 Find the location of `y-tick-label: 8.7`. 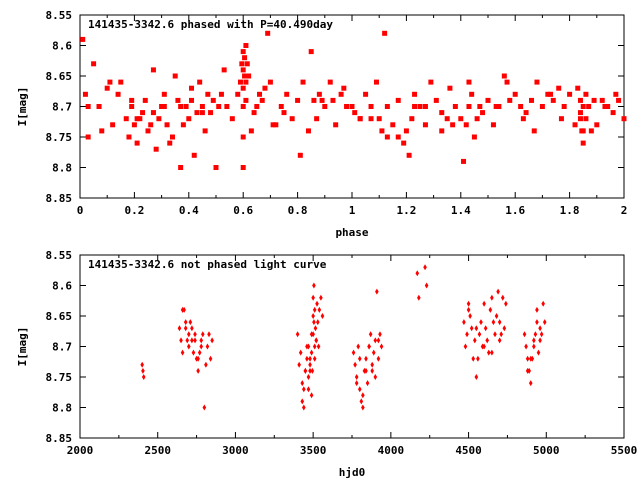

y-tick-label: 8.7 is located at coordinates (62, 347).